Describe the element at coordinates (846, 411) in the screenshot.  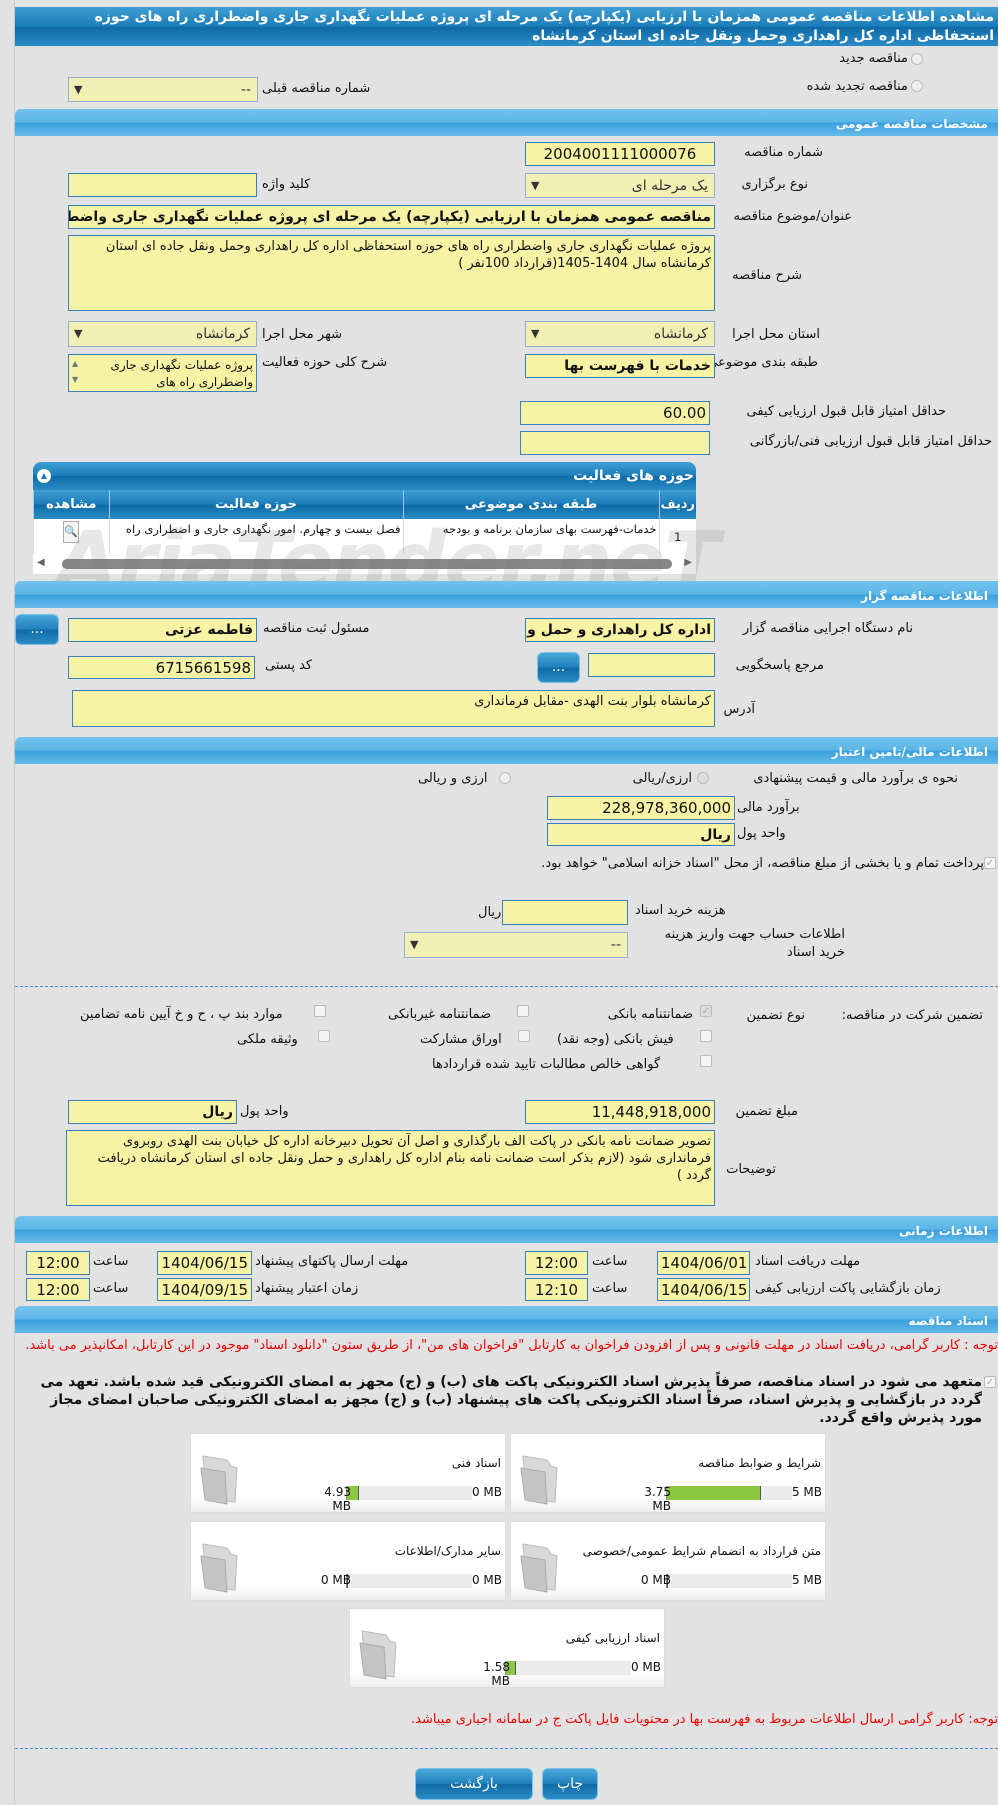
I see `min-quality-label: حداقل امتیاز قابل قبول ارزیابی کیفی` at that location.